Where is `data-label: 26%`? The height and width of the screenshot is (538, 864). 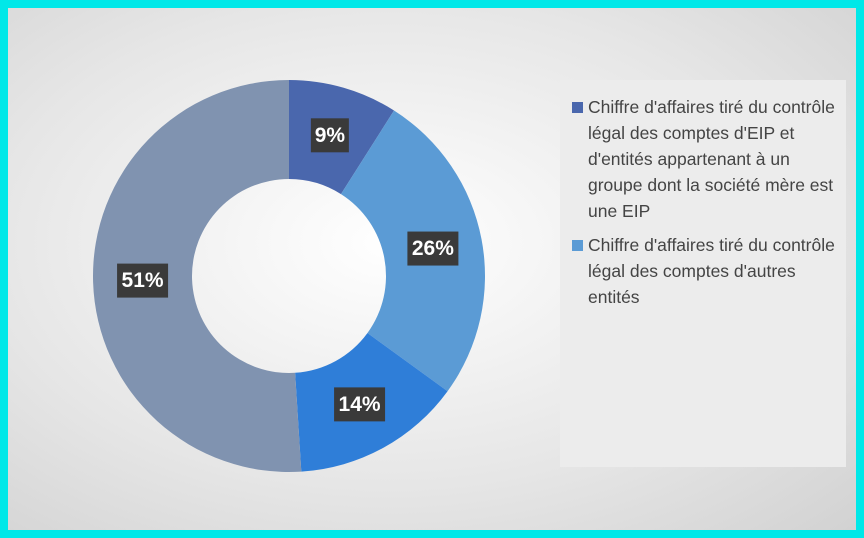
data-label: 26% is located at coordinates (433, 248).